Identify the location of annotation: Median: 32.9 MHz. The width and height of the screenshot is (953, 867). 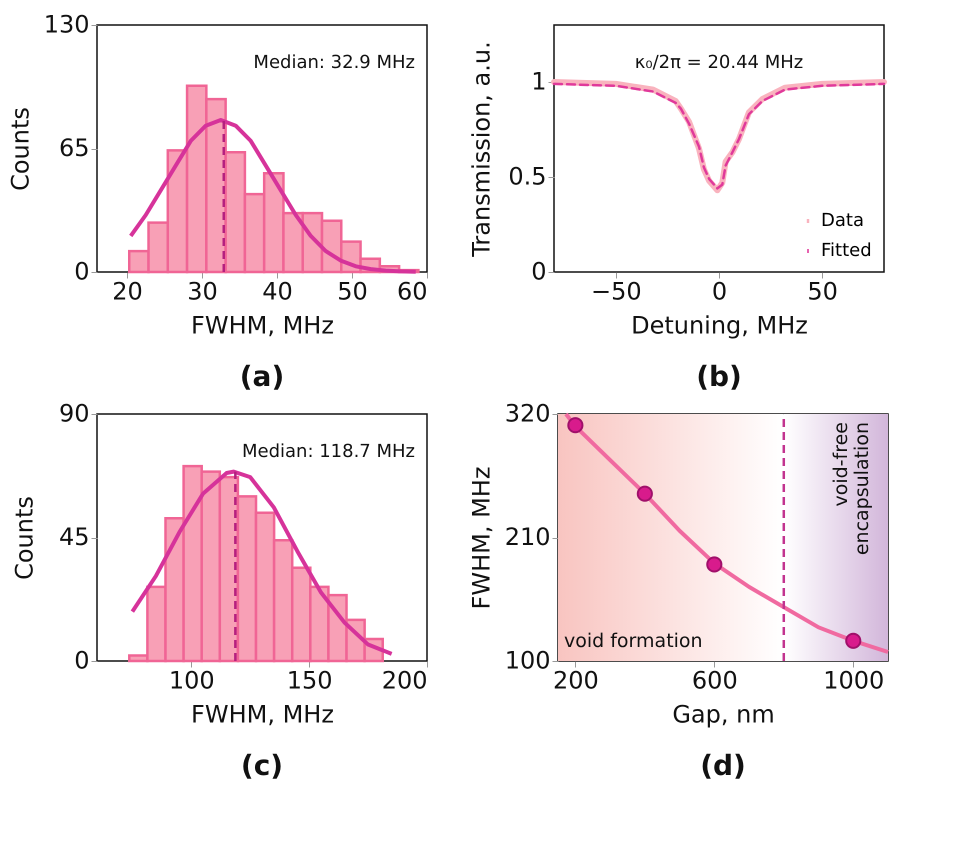
(334, 62).